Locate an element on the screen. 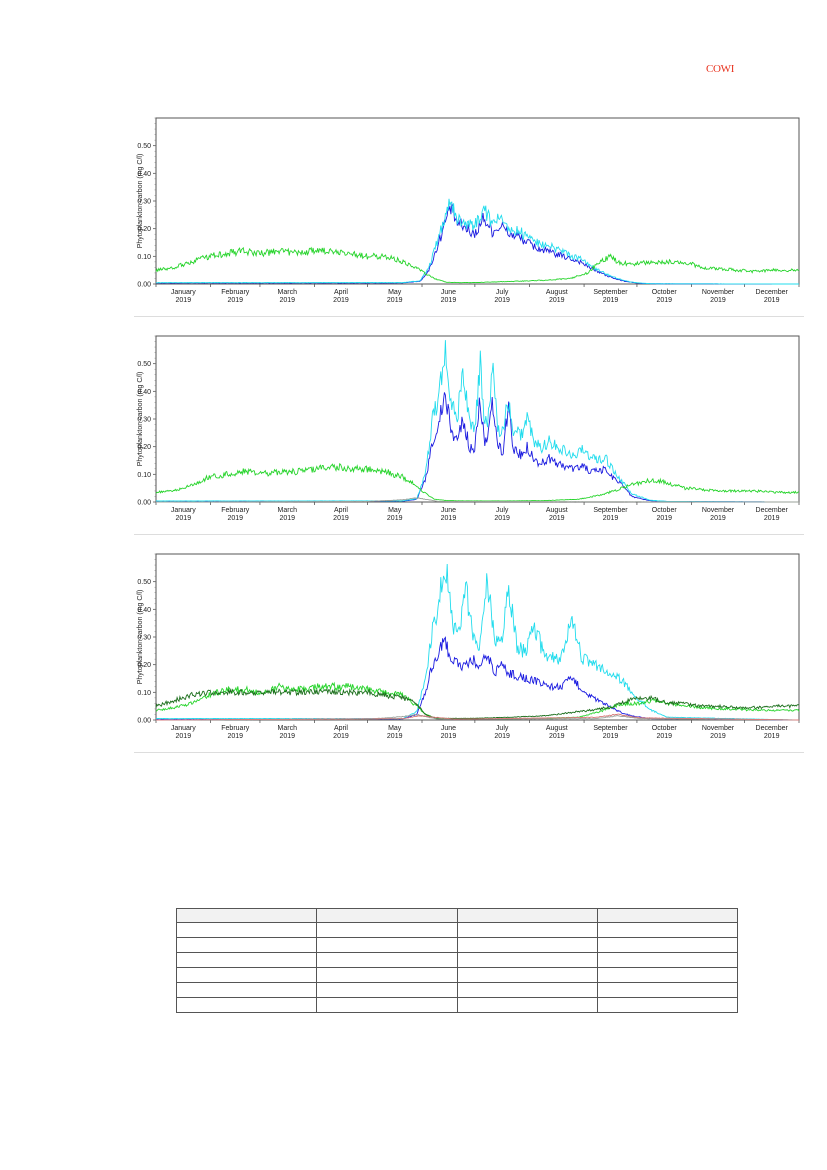  cowi-logo: COWI is located at coordinates (720, 69).